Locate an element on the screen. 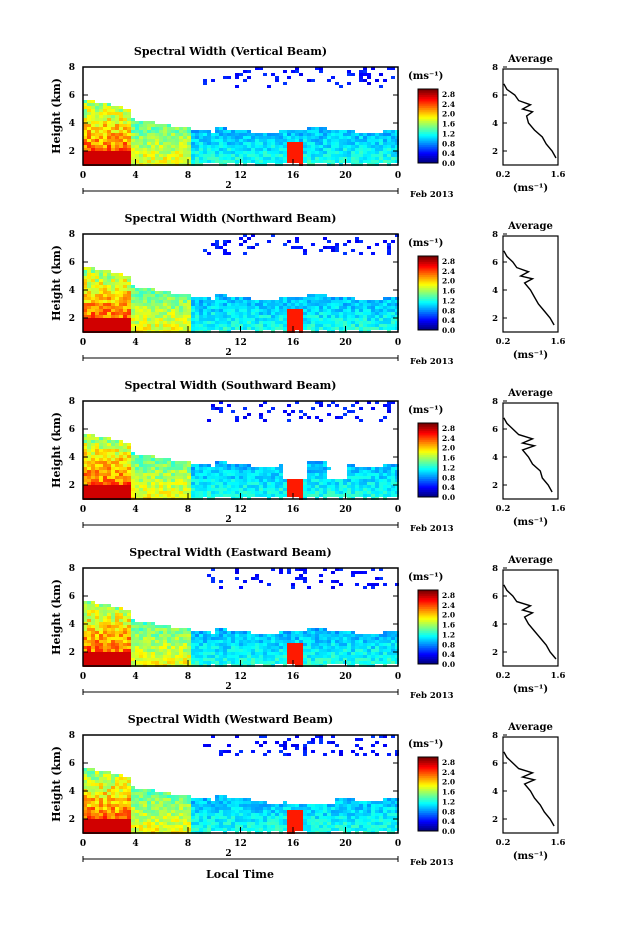 This screenshot has width=618, height=929. avg-y-tick-label: 6 is located at coordinates (495, 96).